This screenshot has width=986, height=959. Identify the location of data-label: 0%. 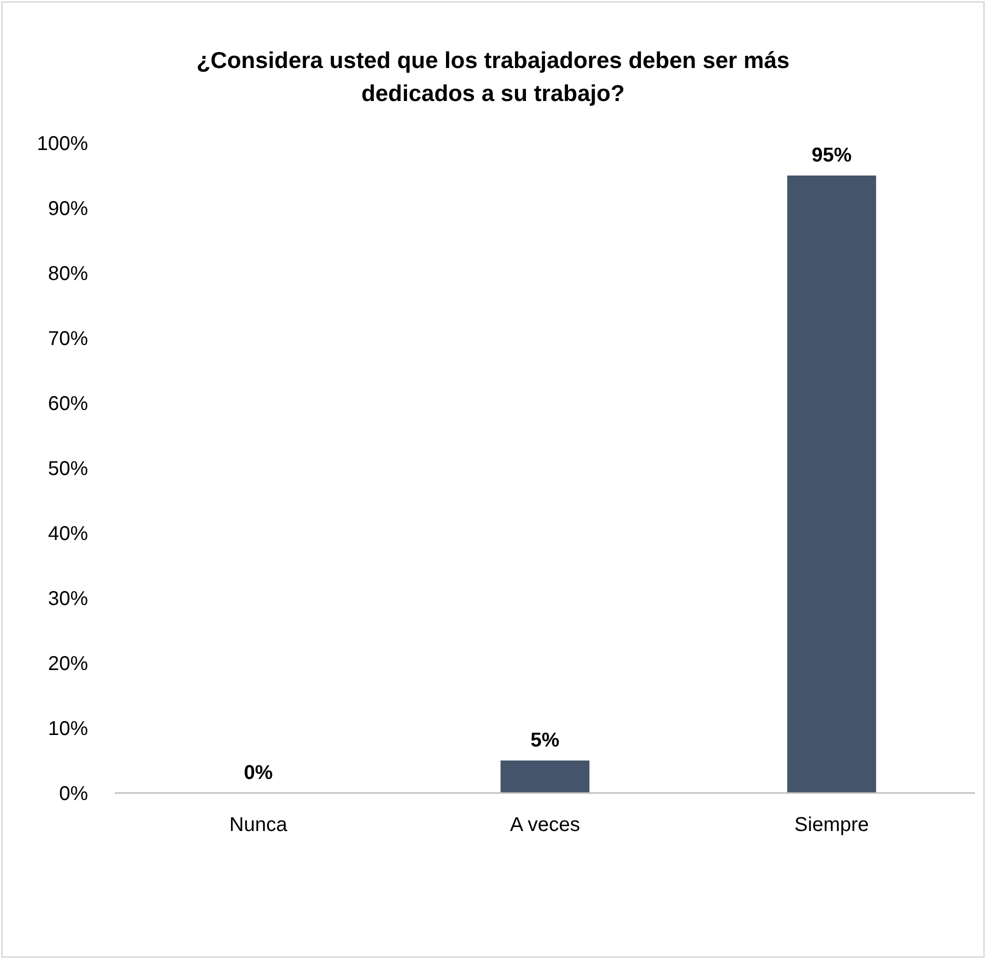
(259, 773).